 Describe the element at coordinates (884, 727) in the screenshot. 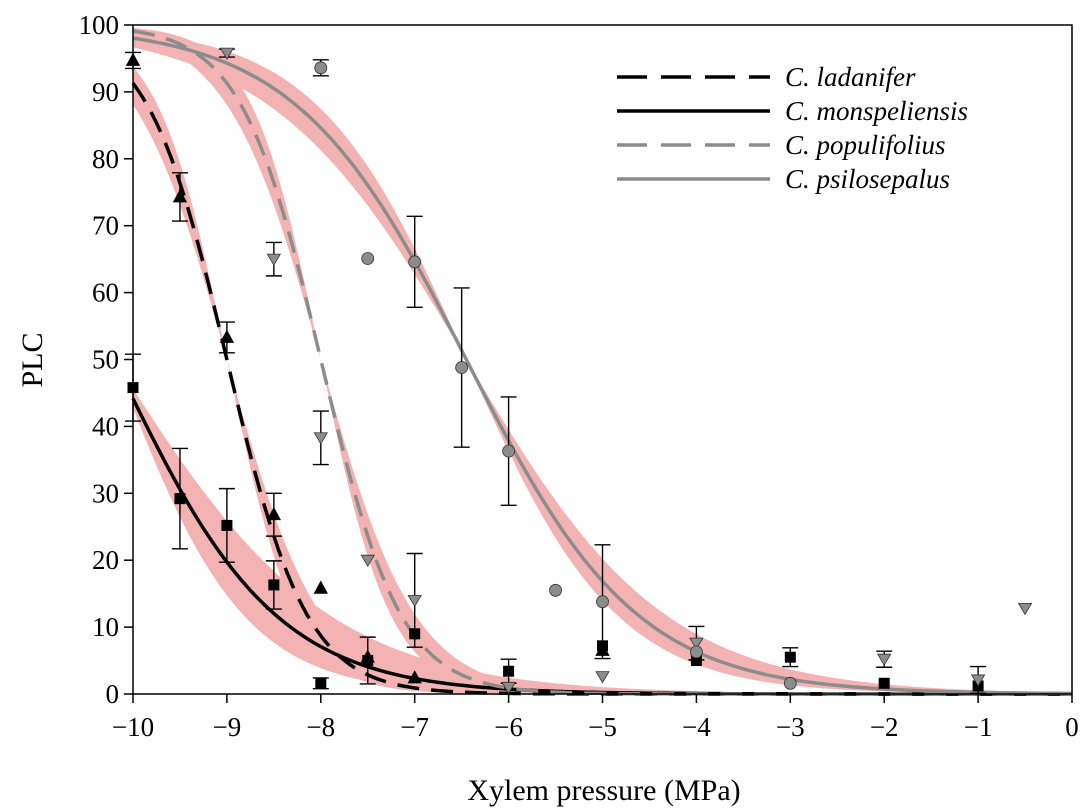

I see `x-tick-label-9: −2` at that location.